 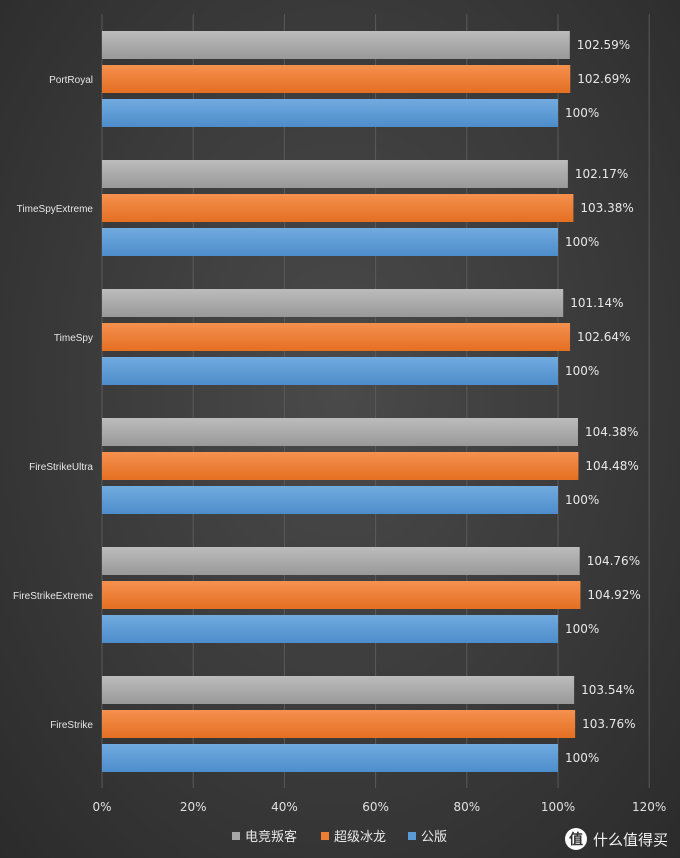 What do you see at coordinates (649, 807) in the screenshot?
I see `x-tick-label: 120%` at bounding box center [649, 807].